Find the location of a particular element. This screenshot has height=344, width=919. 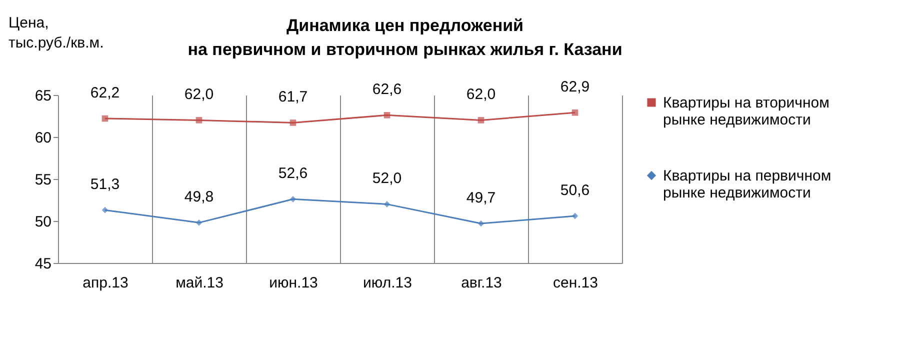

legend-label: Квартиры на первичном рынке недвижимости is located at coordinates (747, 185).